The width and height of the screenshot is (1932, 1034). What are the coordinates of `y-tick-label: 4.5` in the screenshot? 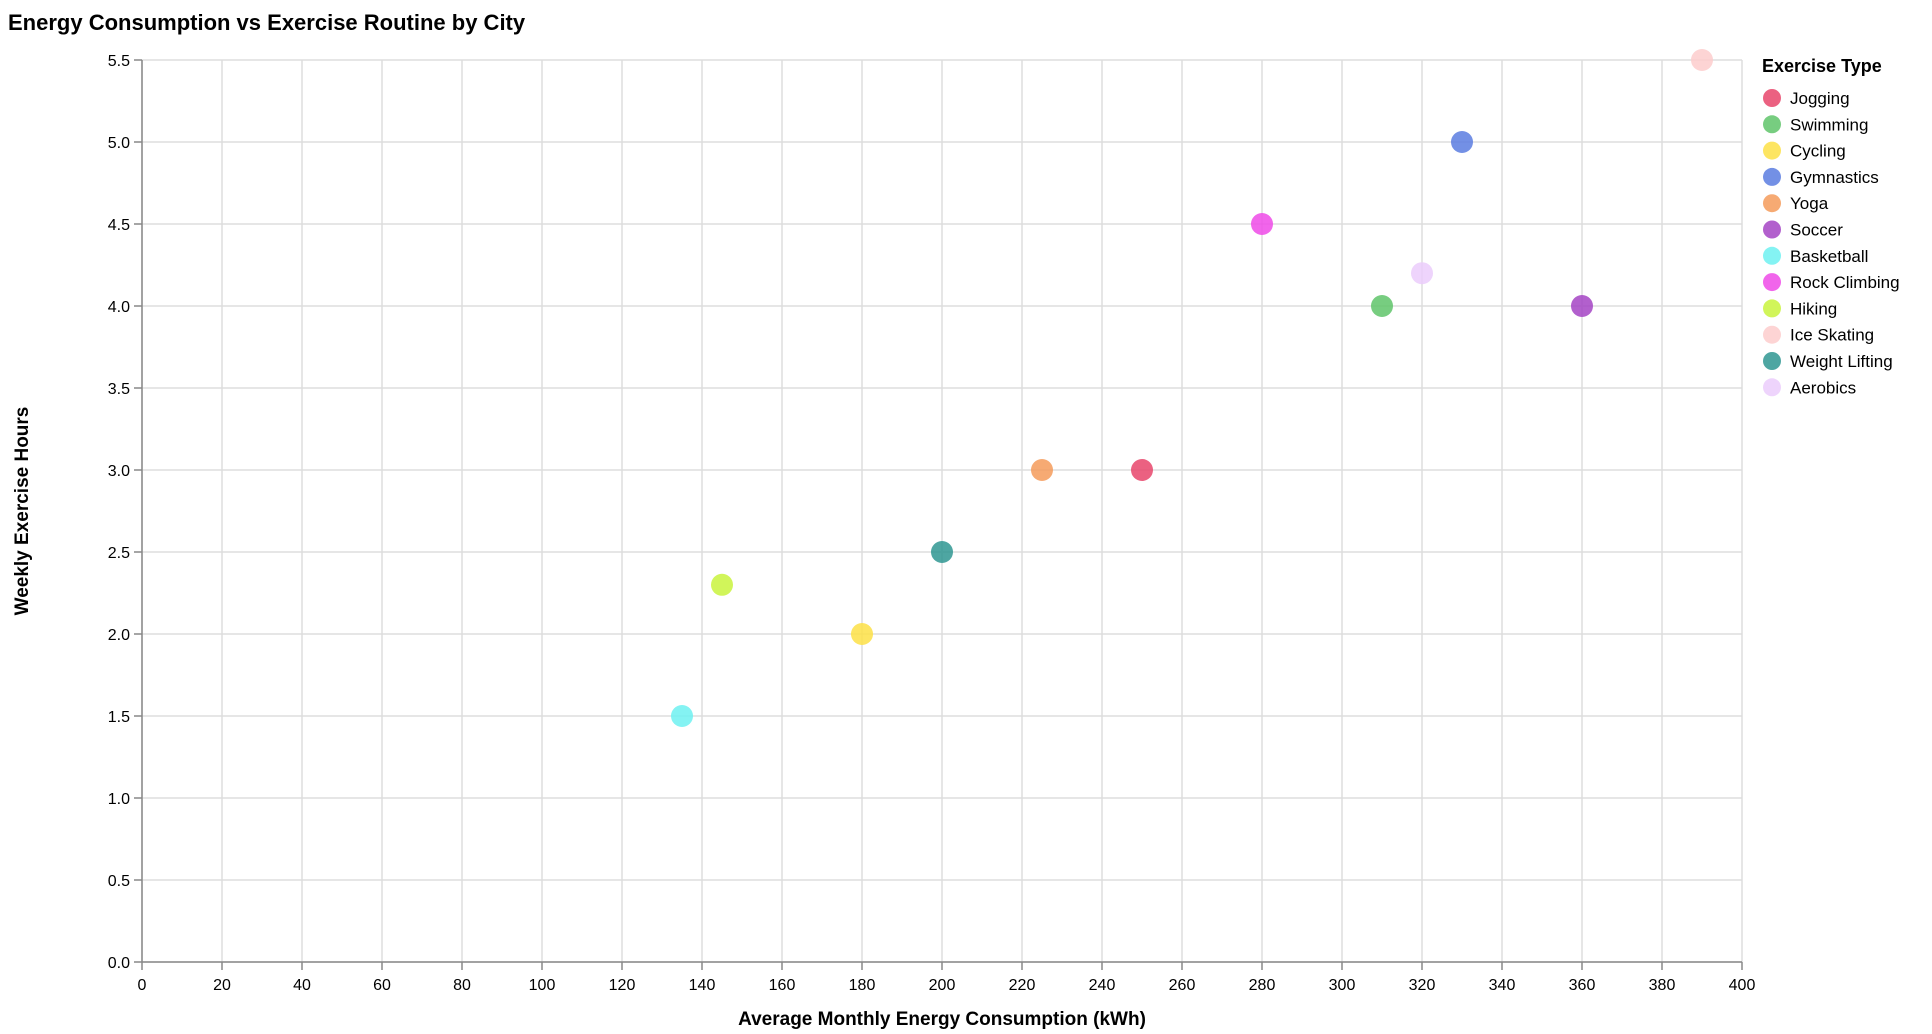 It's located at (119, 225).